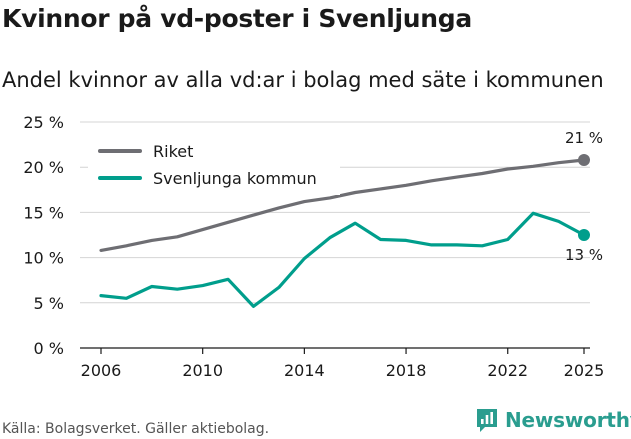 This screenshot has width=631, height=439. Describe the element at coordinates (584, 370) in the screenshot. I see `x-tick-label: 2025` at that location.